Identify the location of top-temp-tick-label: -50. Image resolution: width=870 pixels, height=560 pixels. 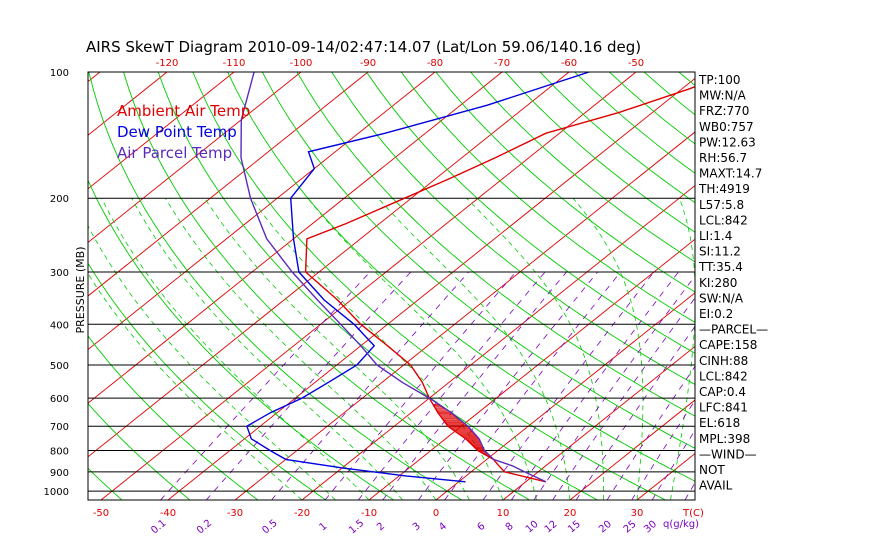
(636, 63).